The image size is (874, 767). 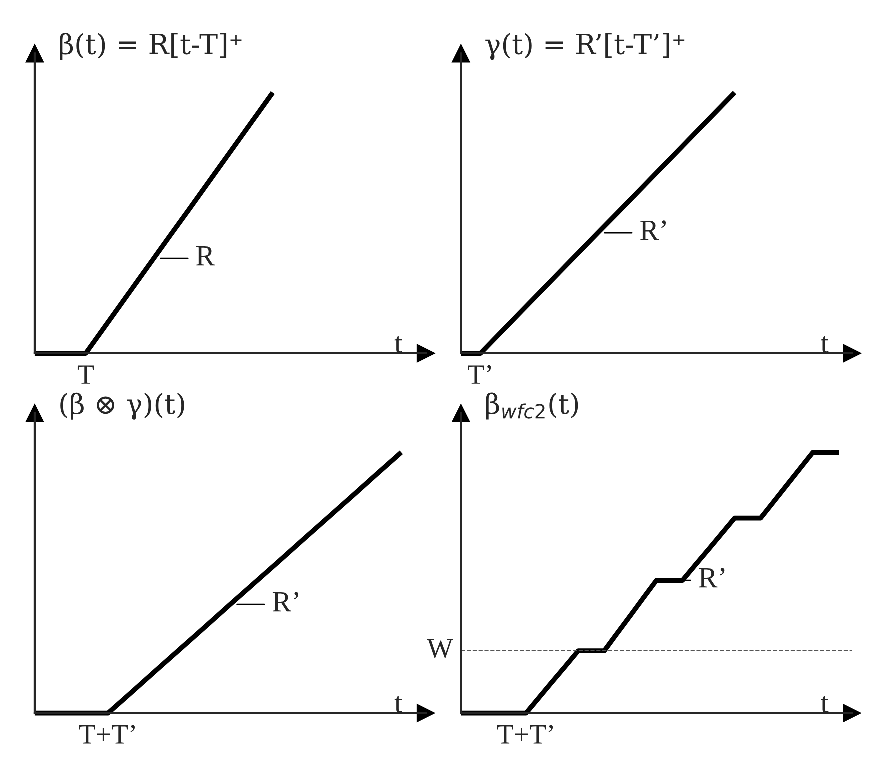 I want to click on chart-title: γ(t) = R’[t-T’]⁺, so click(x=585, y=46).